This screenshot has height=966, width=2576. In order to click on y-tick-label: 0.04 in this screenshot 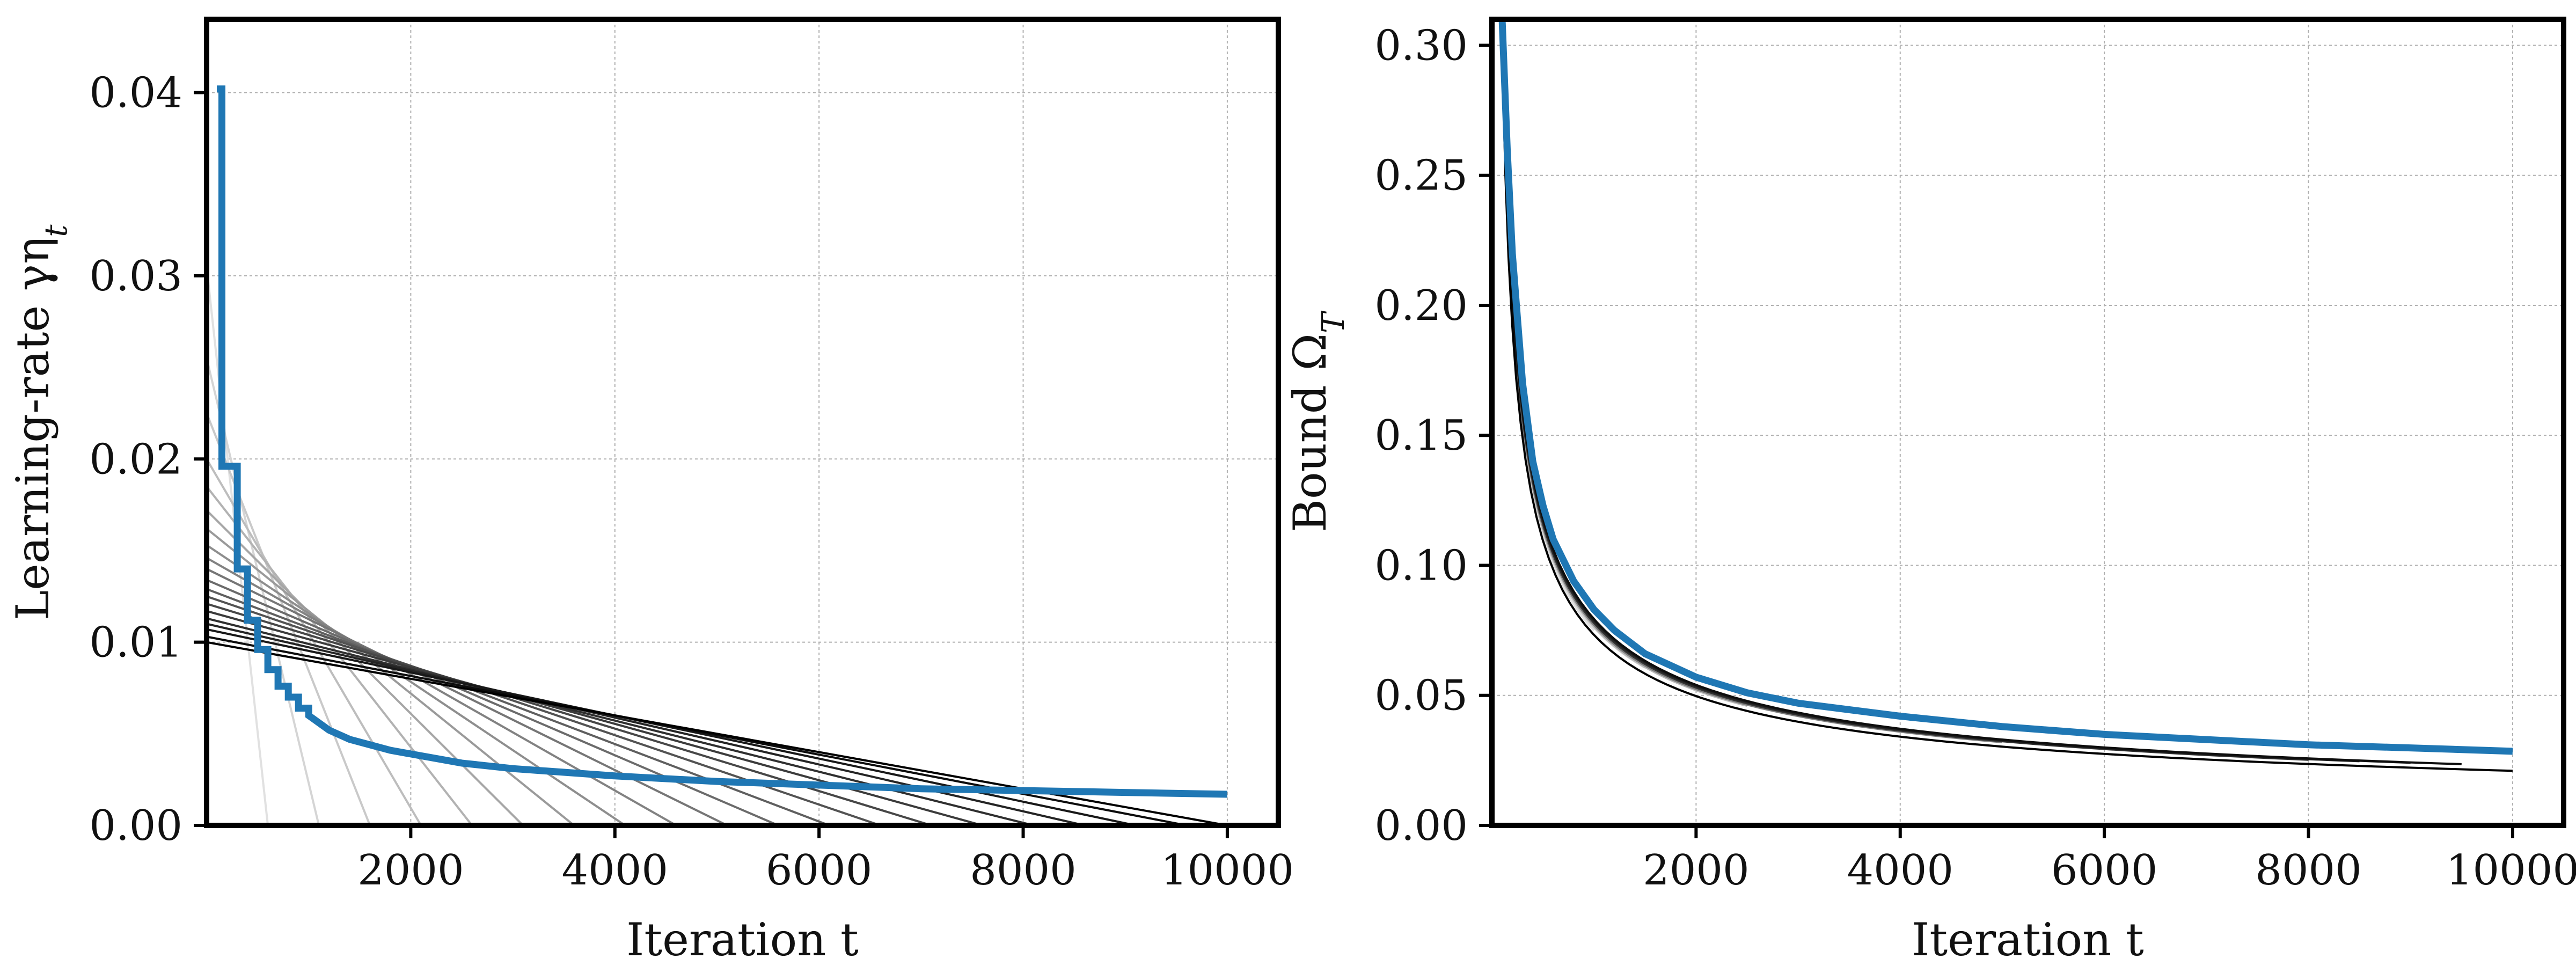, I will do `click(135, 93)`.